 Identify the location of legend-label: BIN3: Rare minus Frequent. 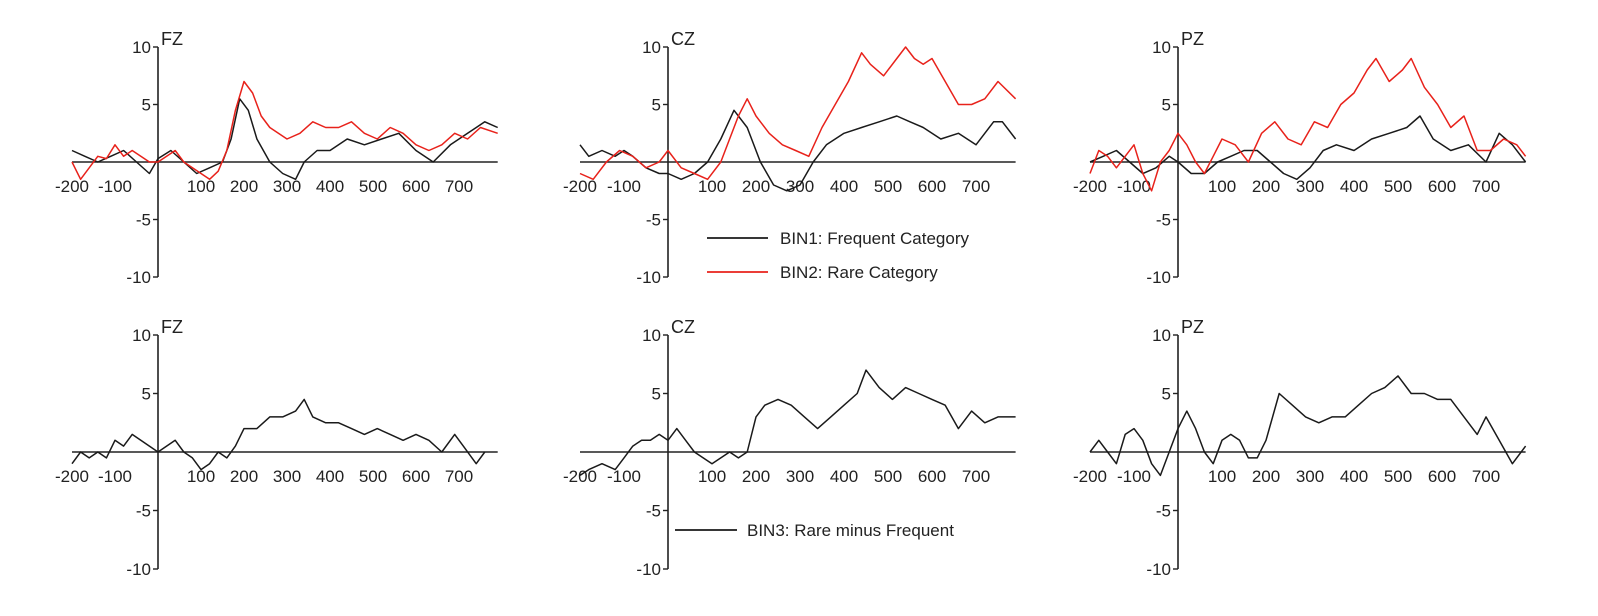
(850, 530).